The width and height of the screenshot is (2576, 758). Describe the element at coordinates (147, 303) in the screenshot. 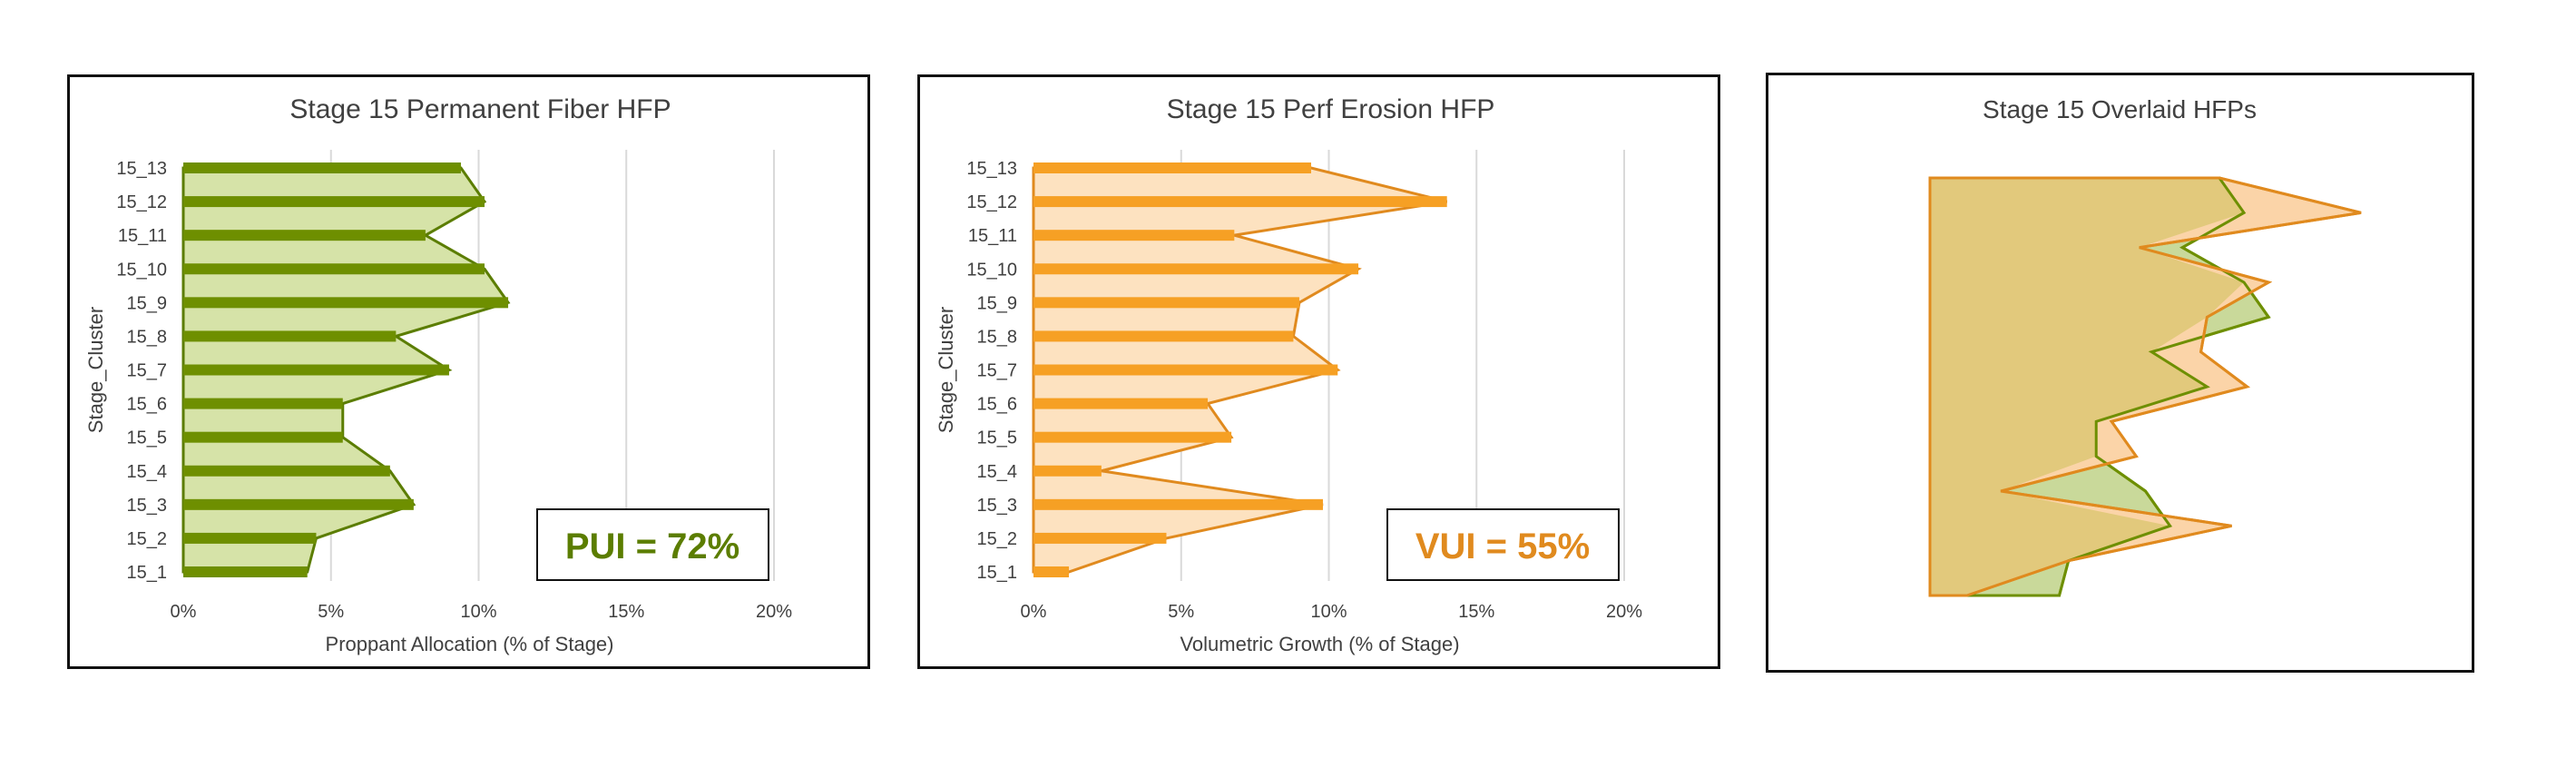

I see `fiber-category-label: 15_9` at that location.